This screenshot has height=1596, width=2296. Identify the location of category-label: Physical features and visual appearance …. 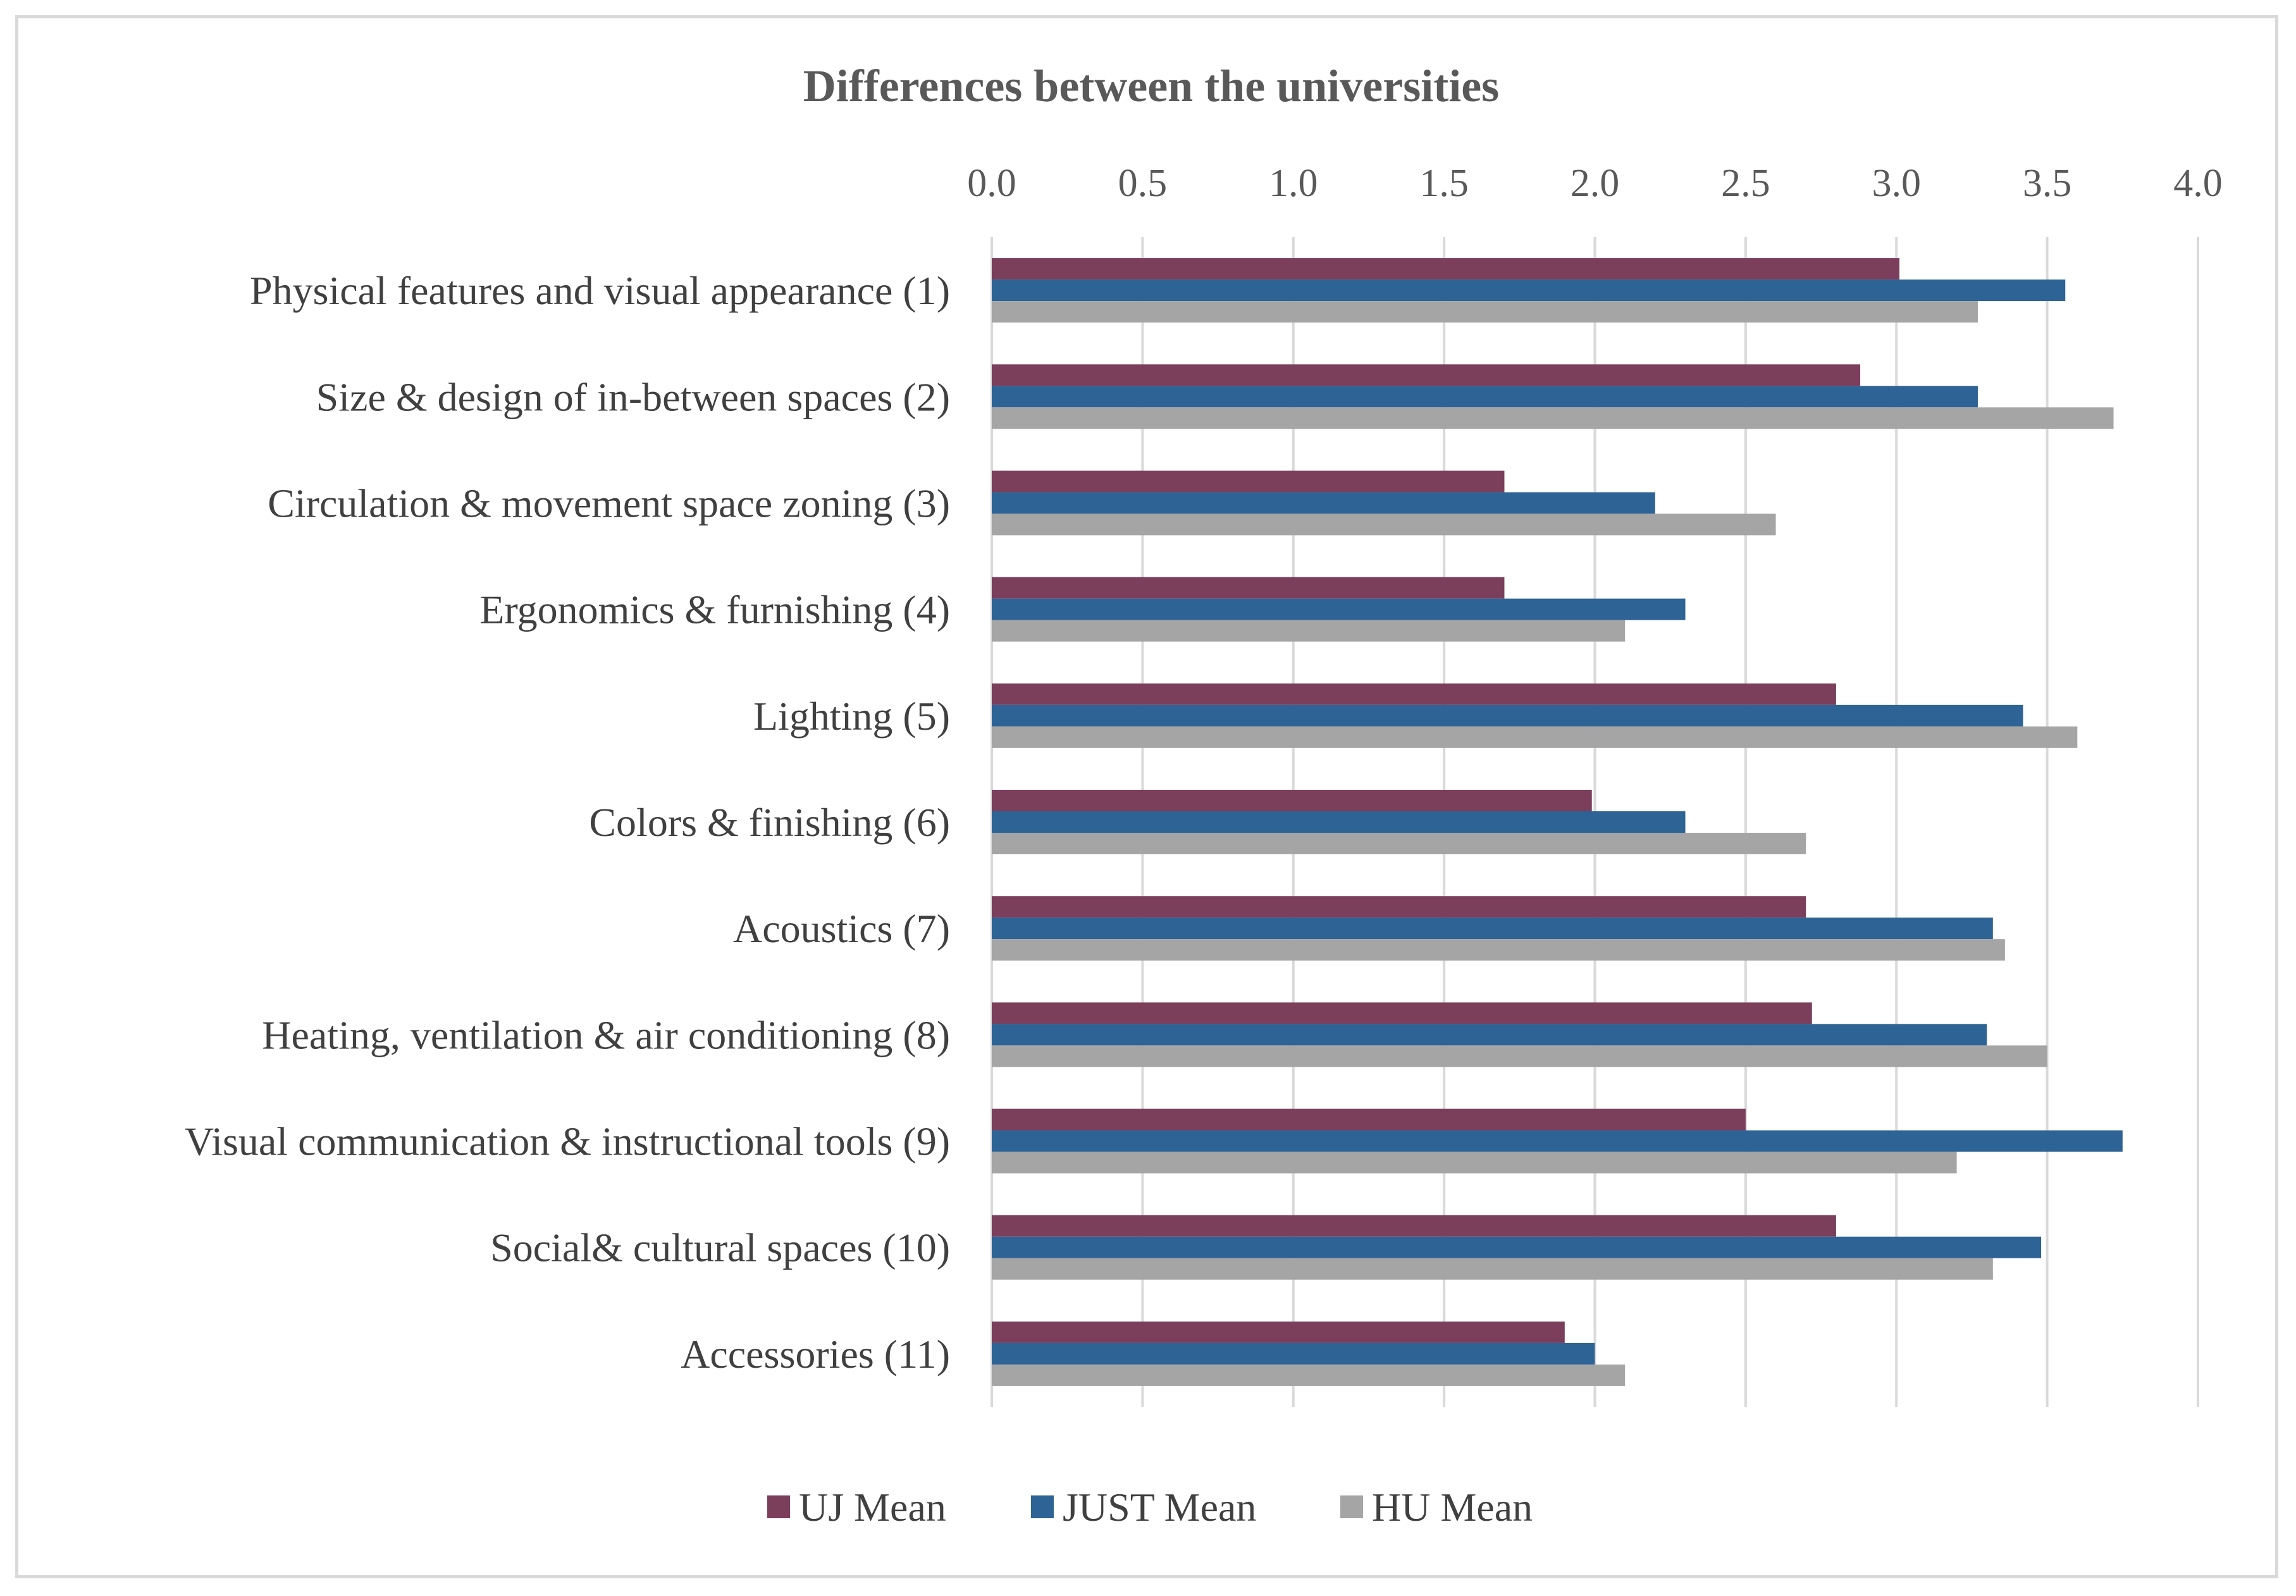
(600, 290).